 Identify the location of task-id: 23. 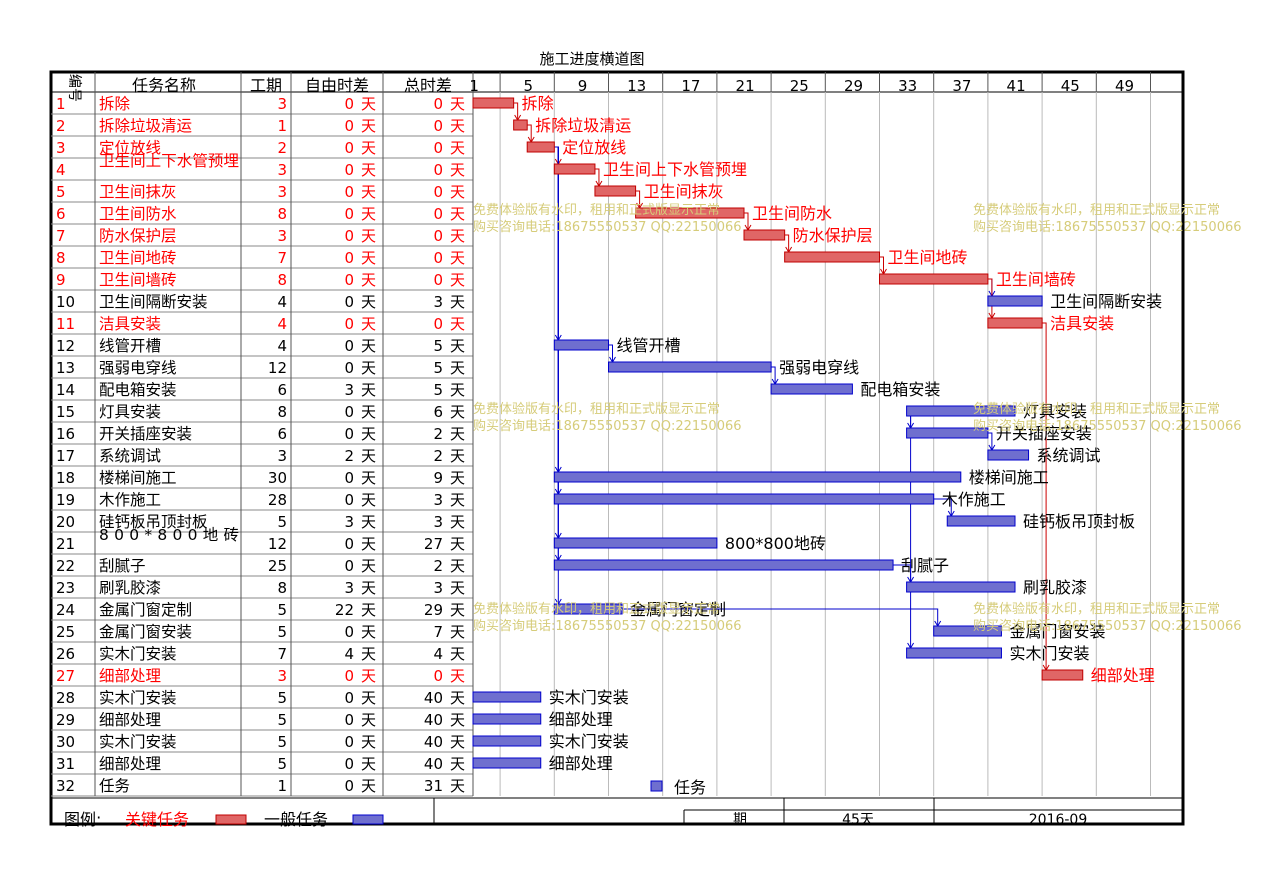
(65, 588).